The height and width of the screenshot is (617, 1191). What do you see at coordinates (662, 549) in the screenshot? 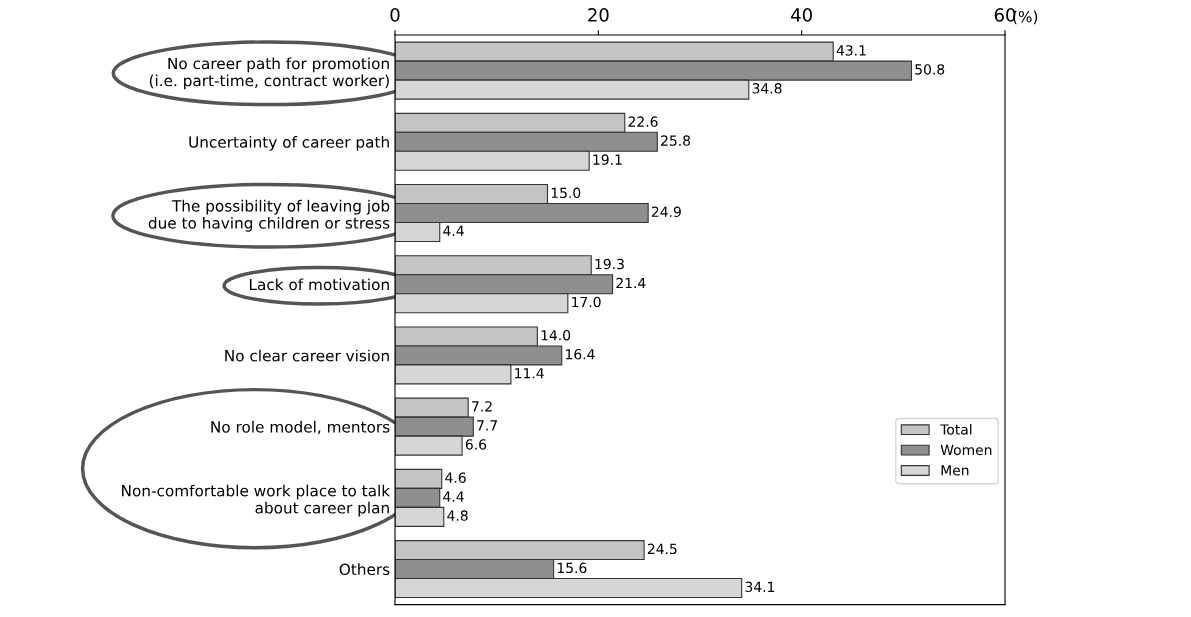
I see `data-label: 24.5` at bounding box center [662, 549].